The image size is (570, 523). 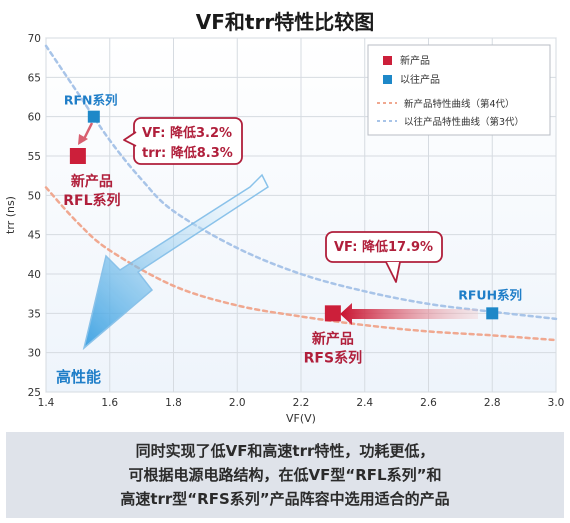 I want to click on point-label-rfl-line2: RFL系列, so click(x=91, y=200).